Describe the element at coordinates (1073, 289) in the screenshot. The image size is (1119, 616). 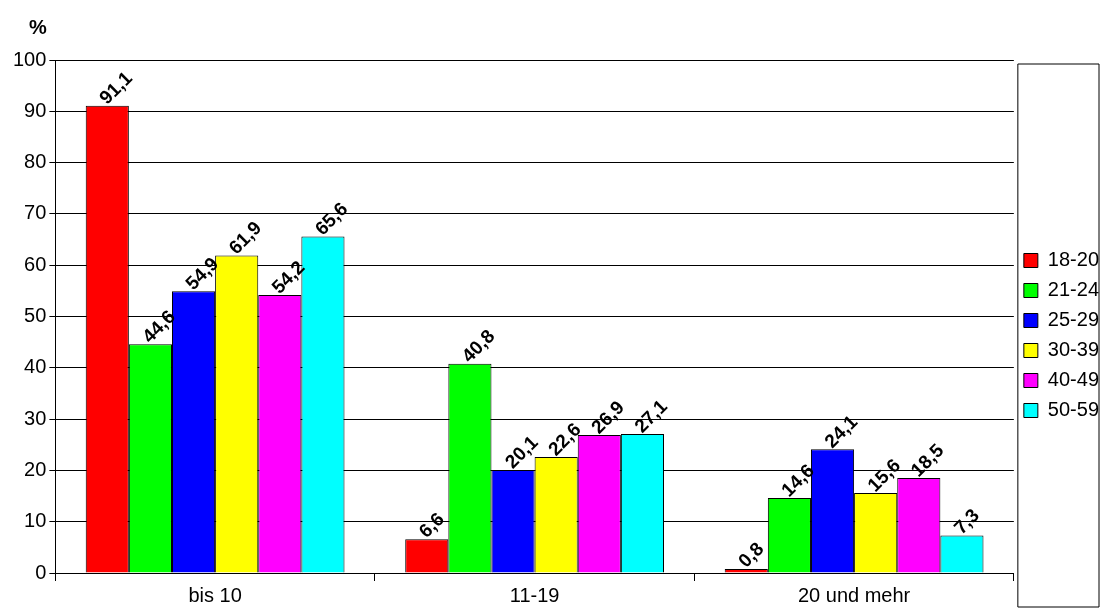
I see `legend-label: 21-24` at that location.